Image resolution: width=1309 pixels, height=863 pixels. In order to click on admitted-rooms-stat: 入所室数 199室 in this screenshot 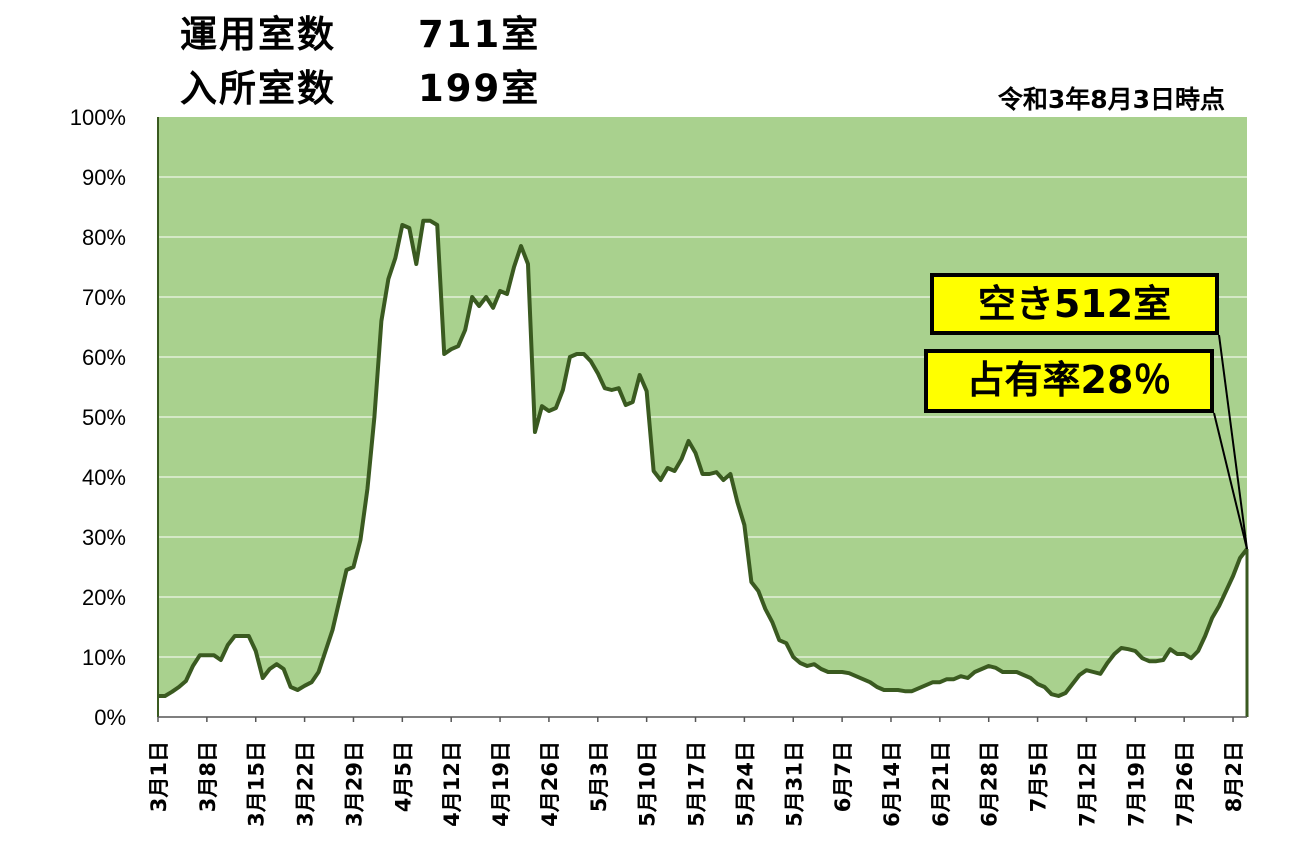, I will do `click(359, 88)`.